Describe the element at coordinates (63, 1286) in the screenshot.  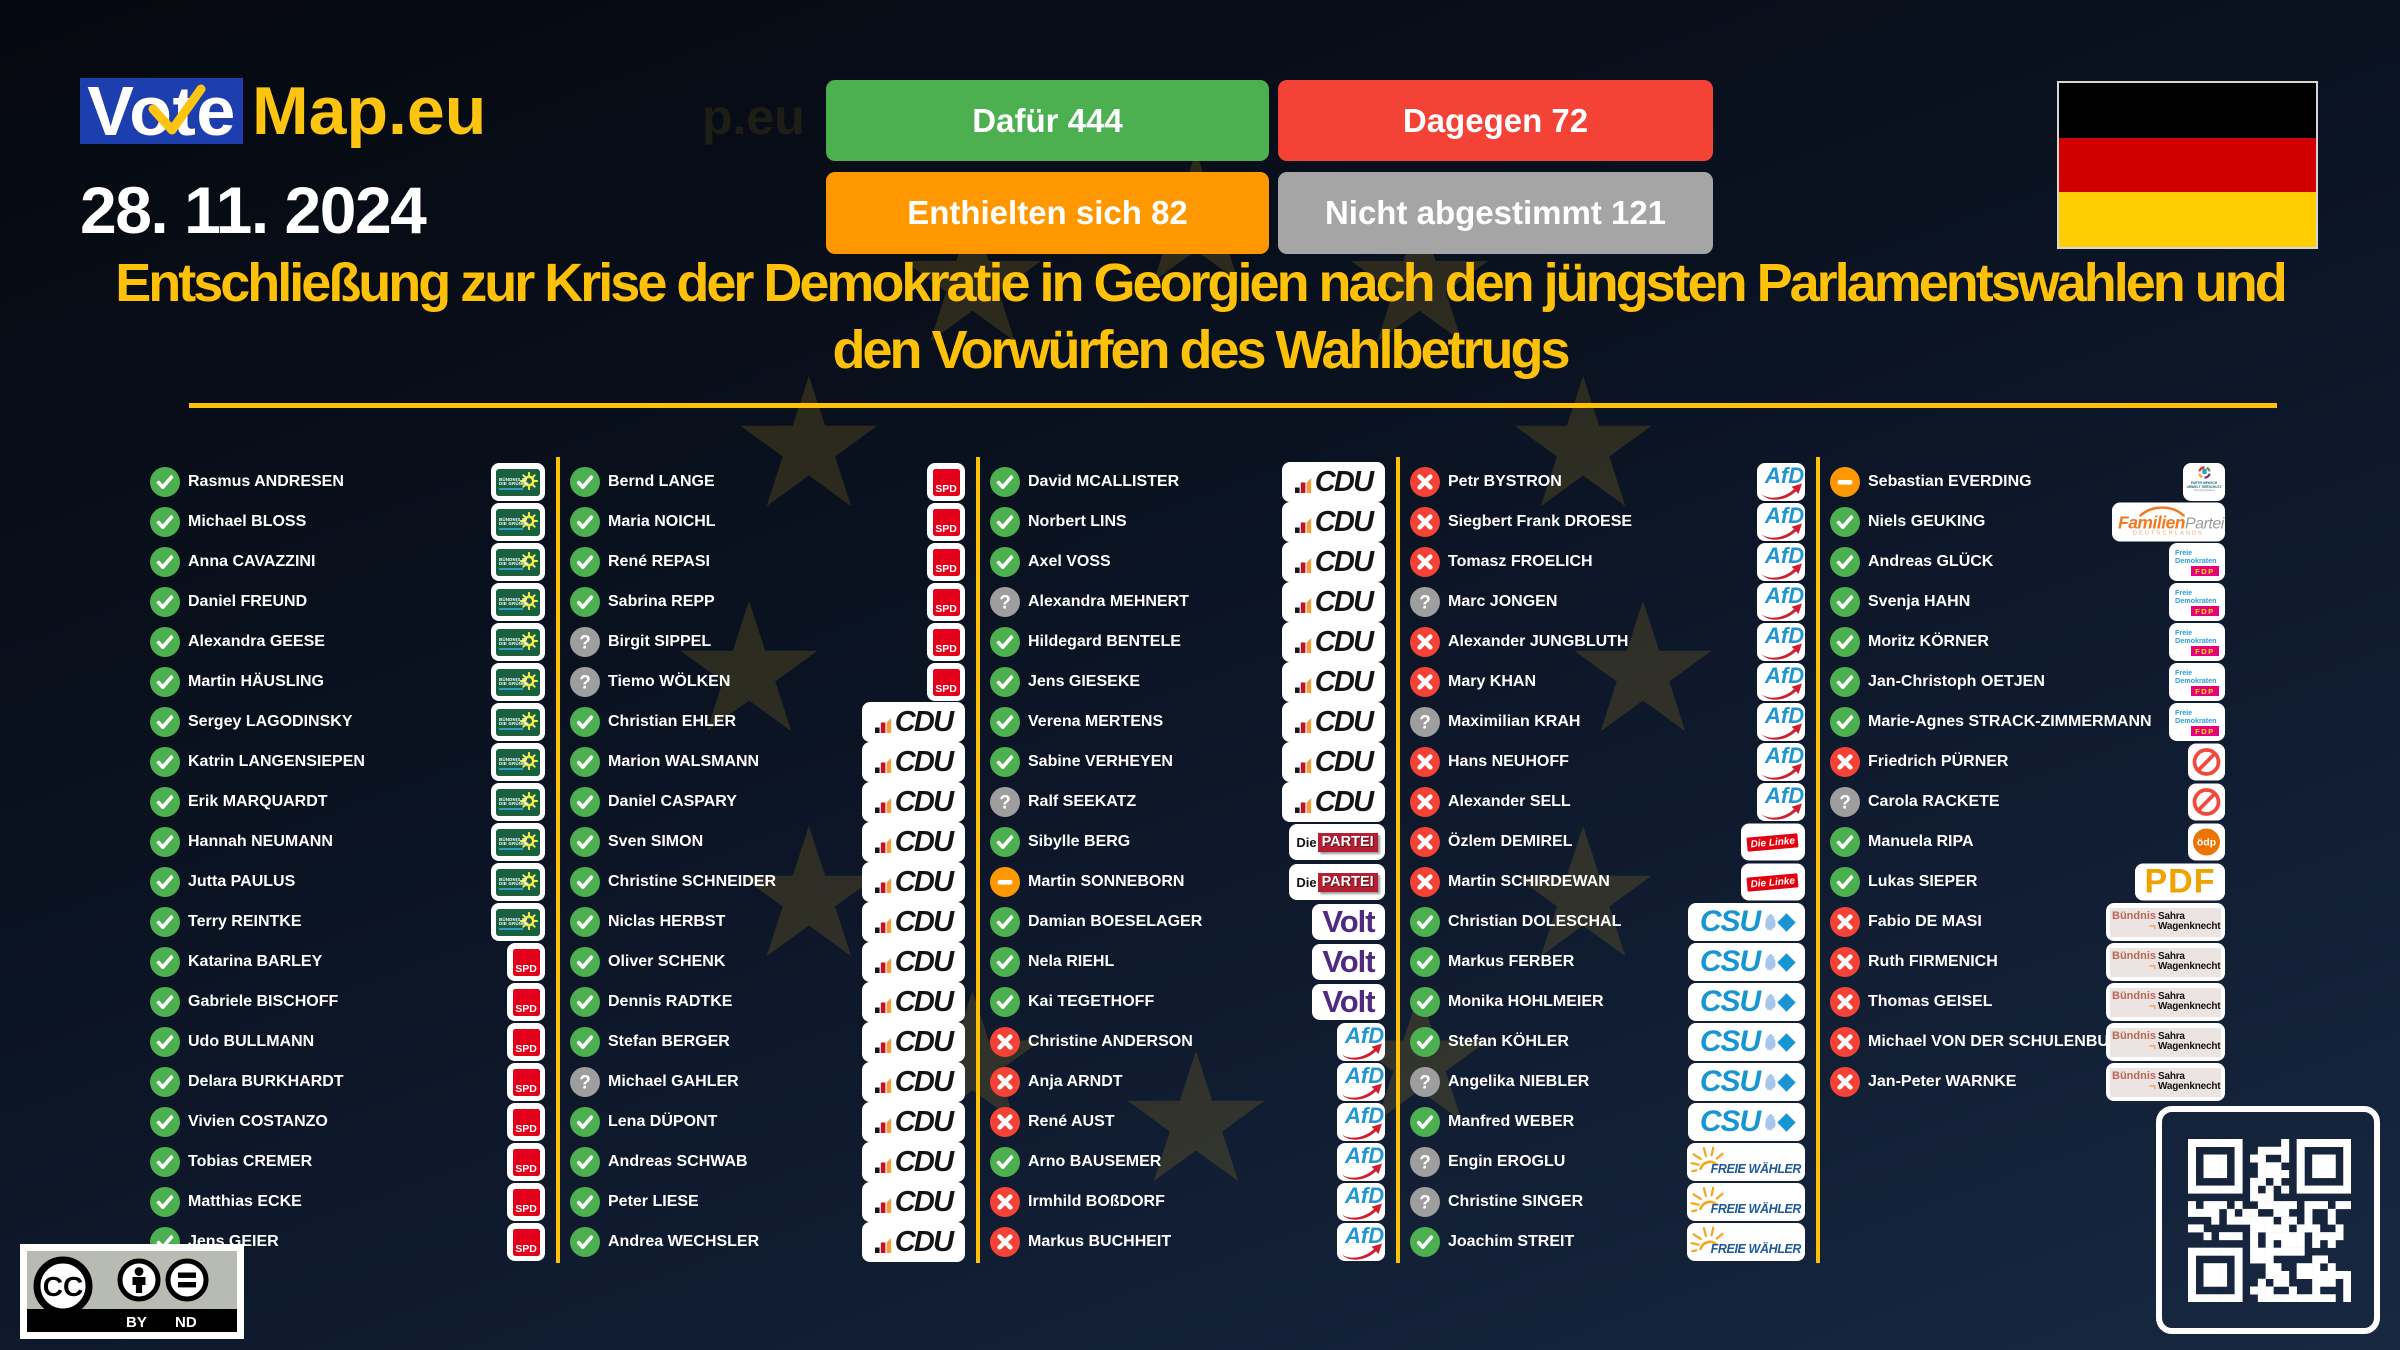
I see `svg-text: CC` at that location.